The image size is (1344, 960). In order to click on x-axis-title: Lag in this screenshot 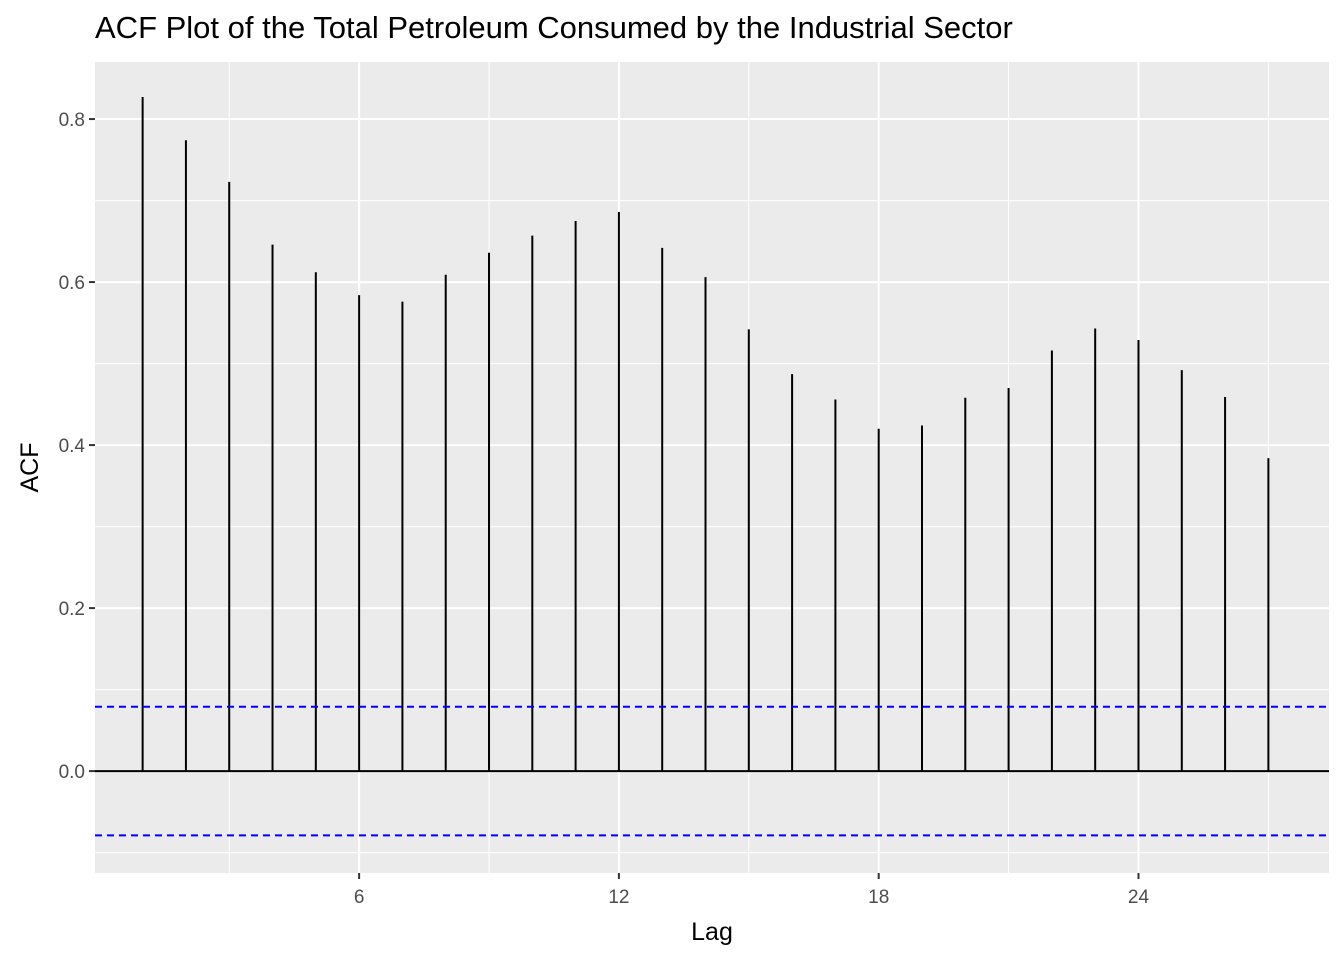, I will do `click(712, 932)`.